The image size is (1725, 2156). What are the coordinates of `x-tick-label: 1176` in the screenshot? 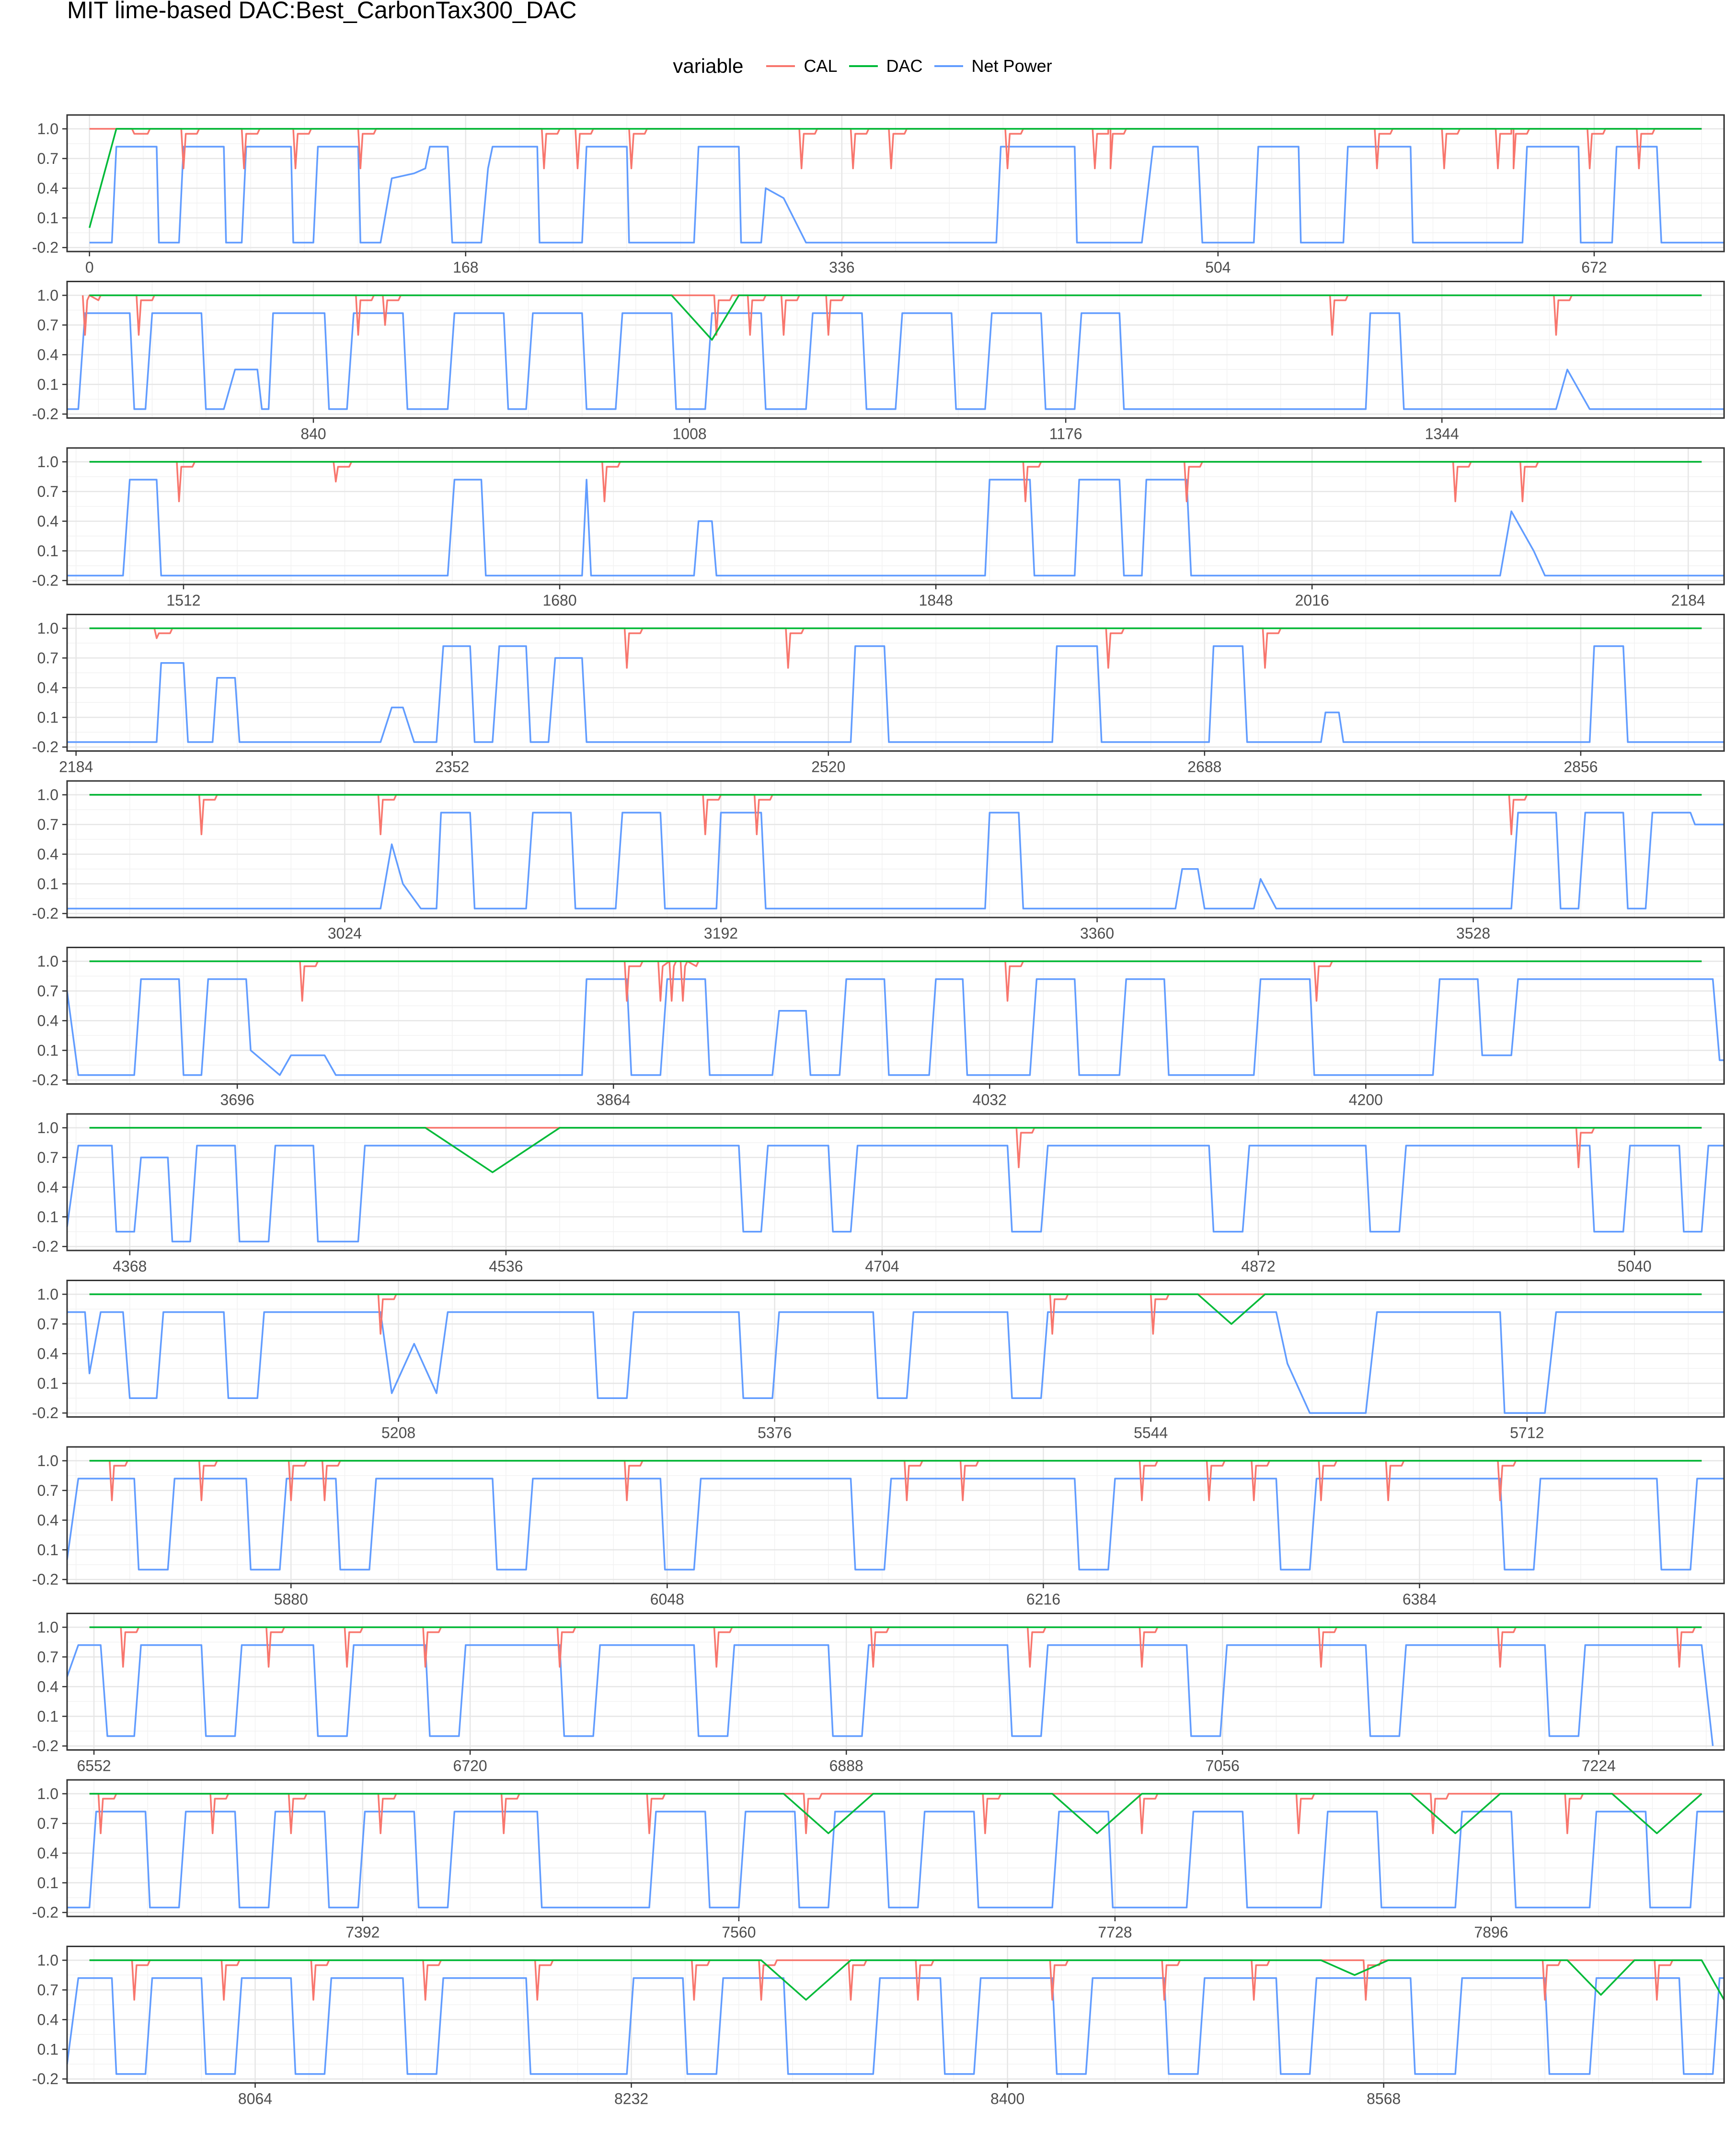 It's located at (1065, 434).